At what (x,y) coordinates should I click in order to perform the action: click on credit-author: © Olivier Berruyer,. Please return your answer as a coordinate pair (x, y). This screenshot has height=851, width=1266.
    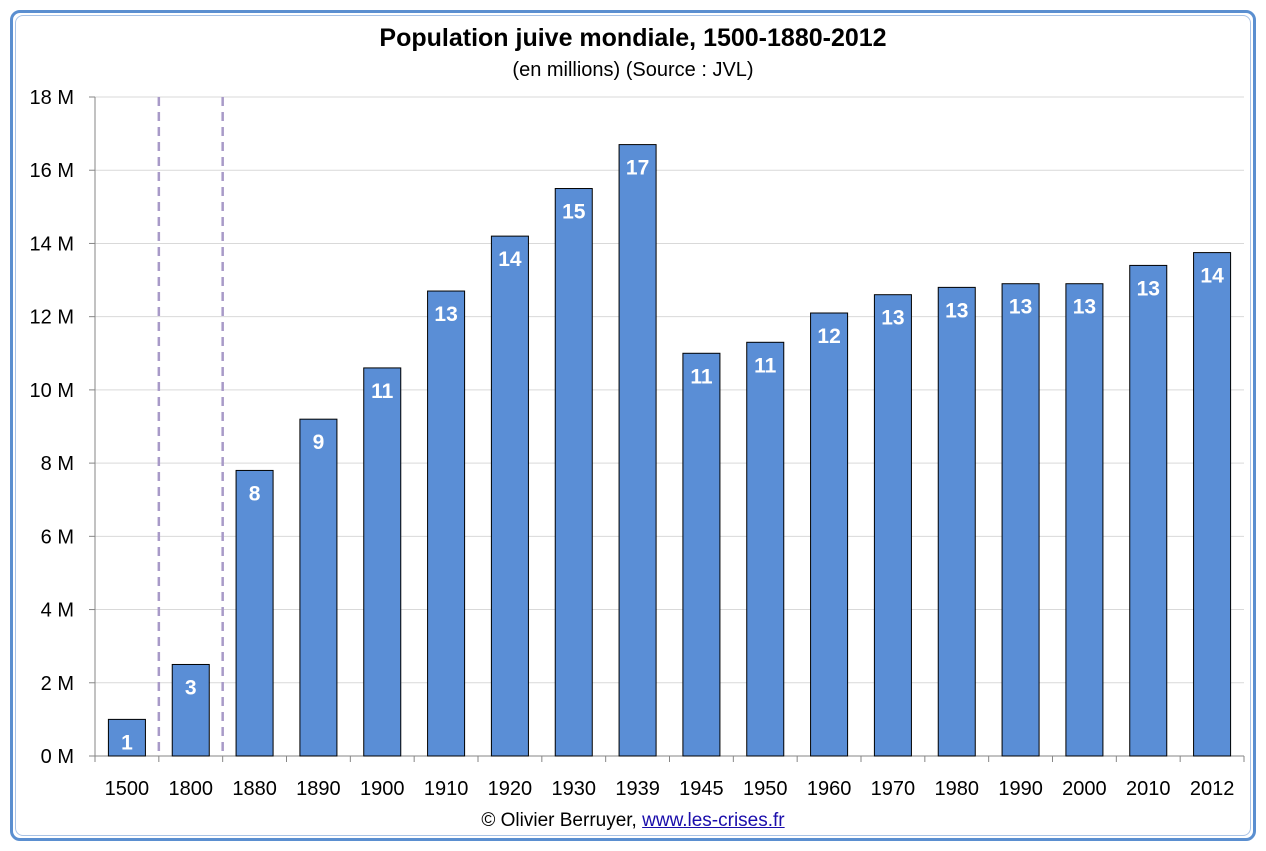
    Looking at the image, I should click on (559, 820).